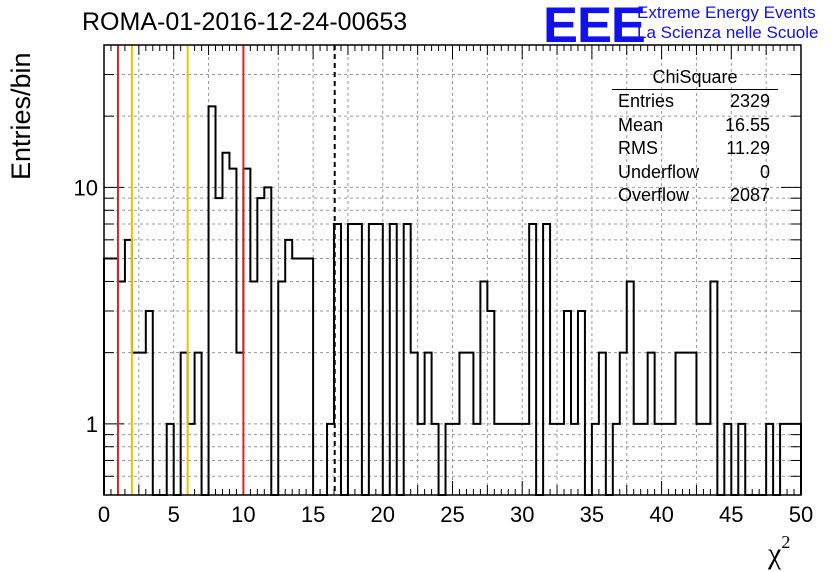 The image size is (836, 572). Describe the element at coordinates (748, 148) in the screenshot. I see `stats-value: 11.29` at that location.